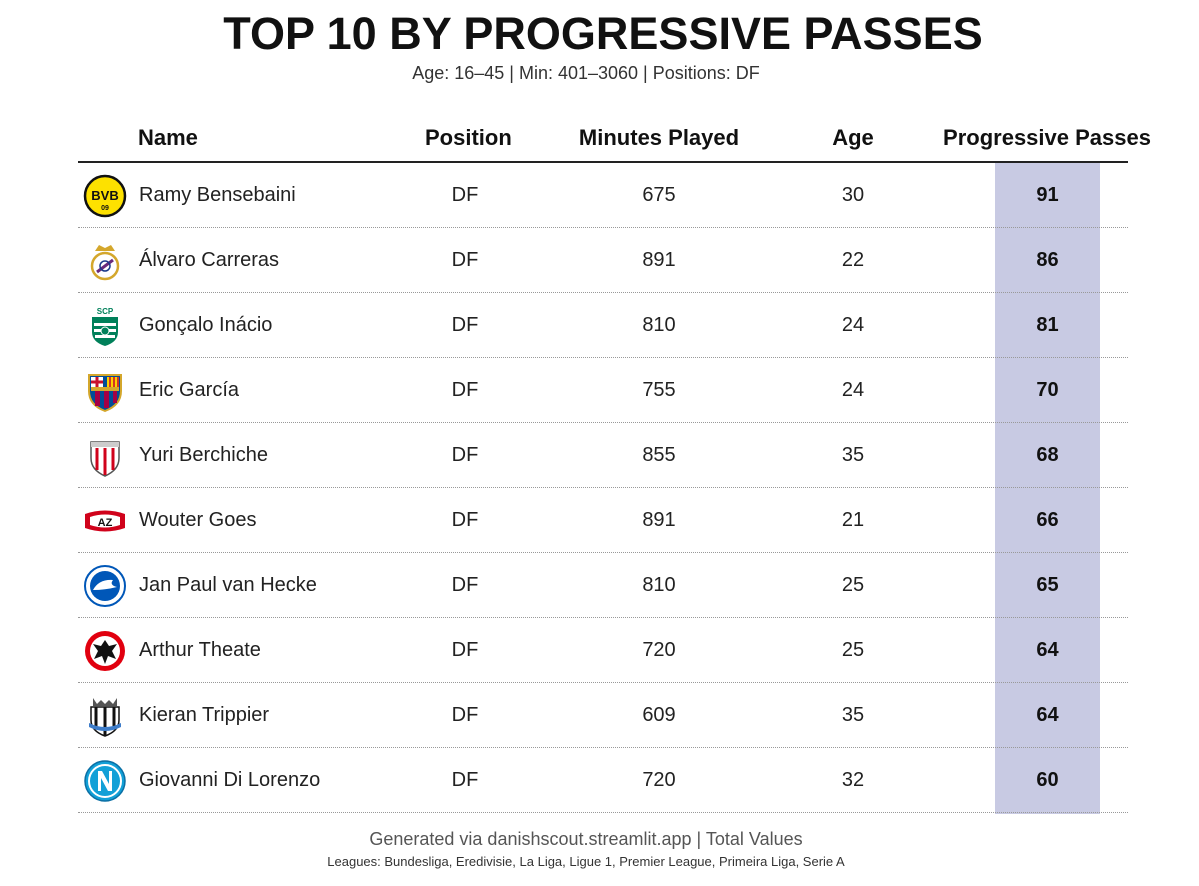  Describe the element at coordinates (603, 390) in the screenshot. I see `table-row: Eric García DF 755 24 70` at that location.